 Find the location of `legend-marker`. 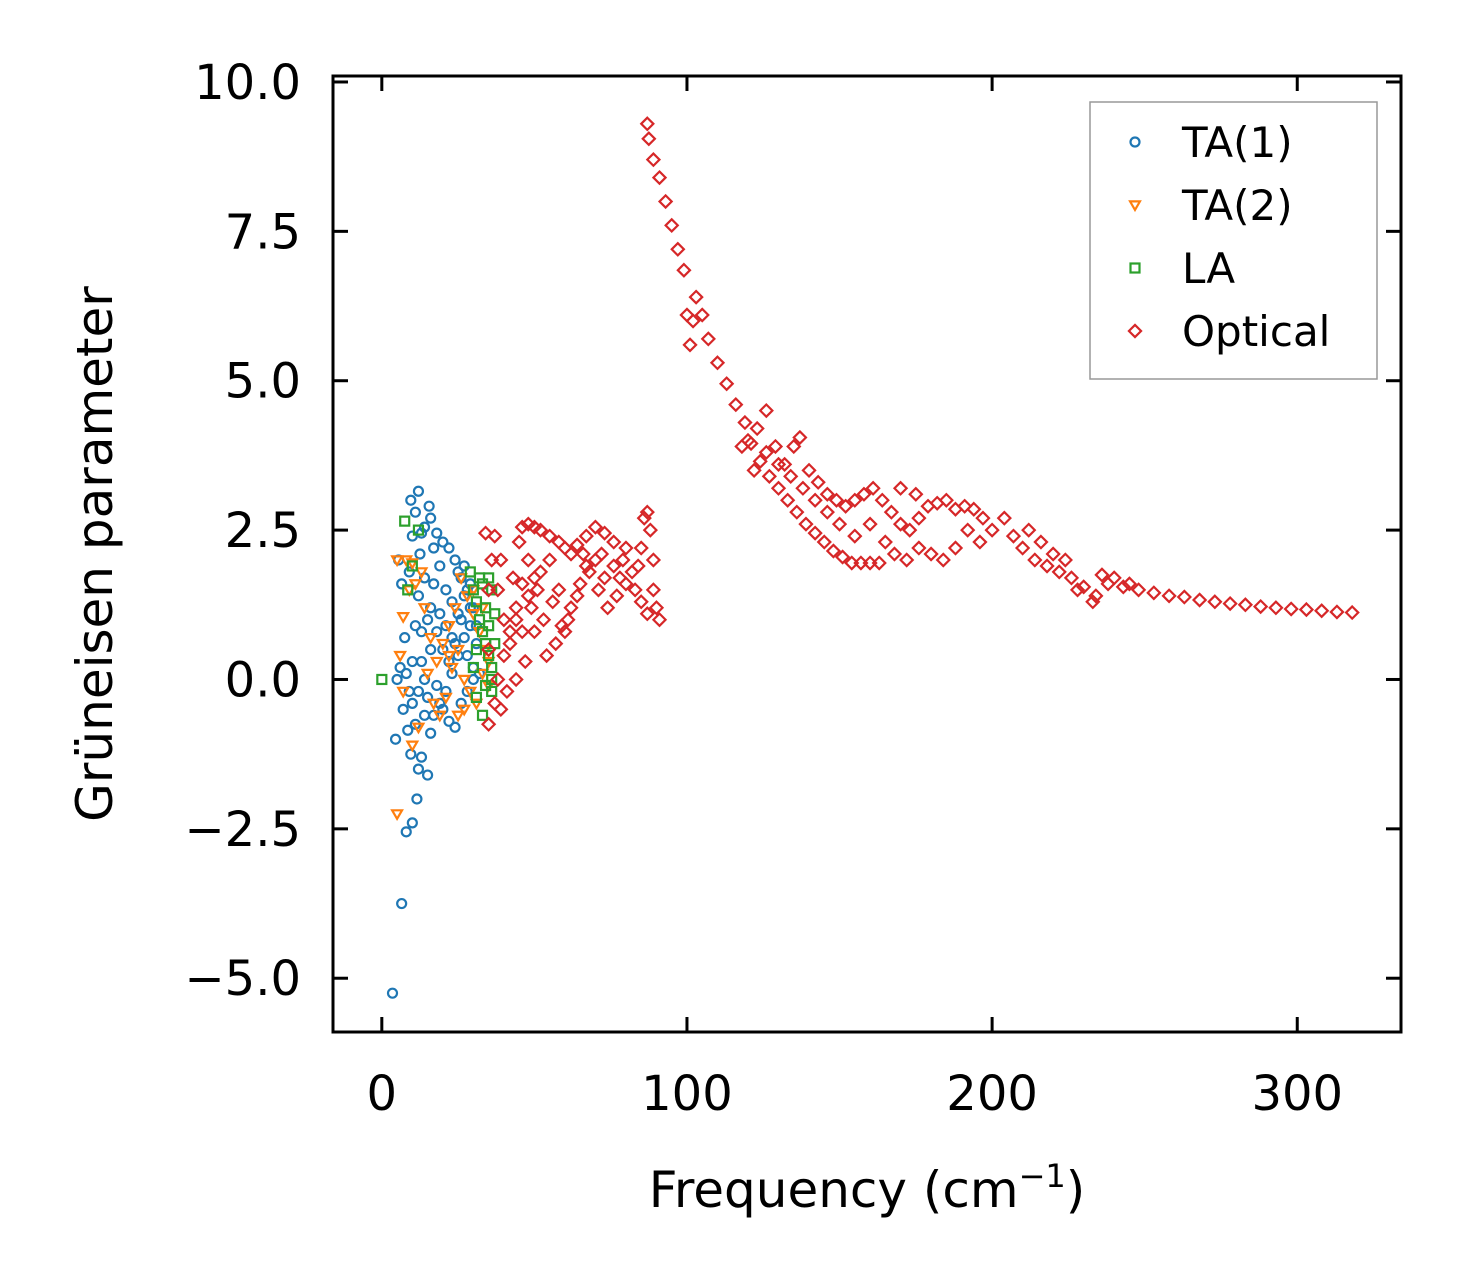

legend-marker is located at coordinates (1135, 331).